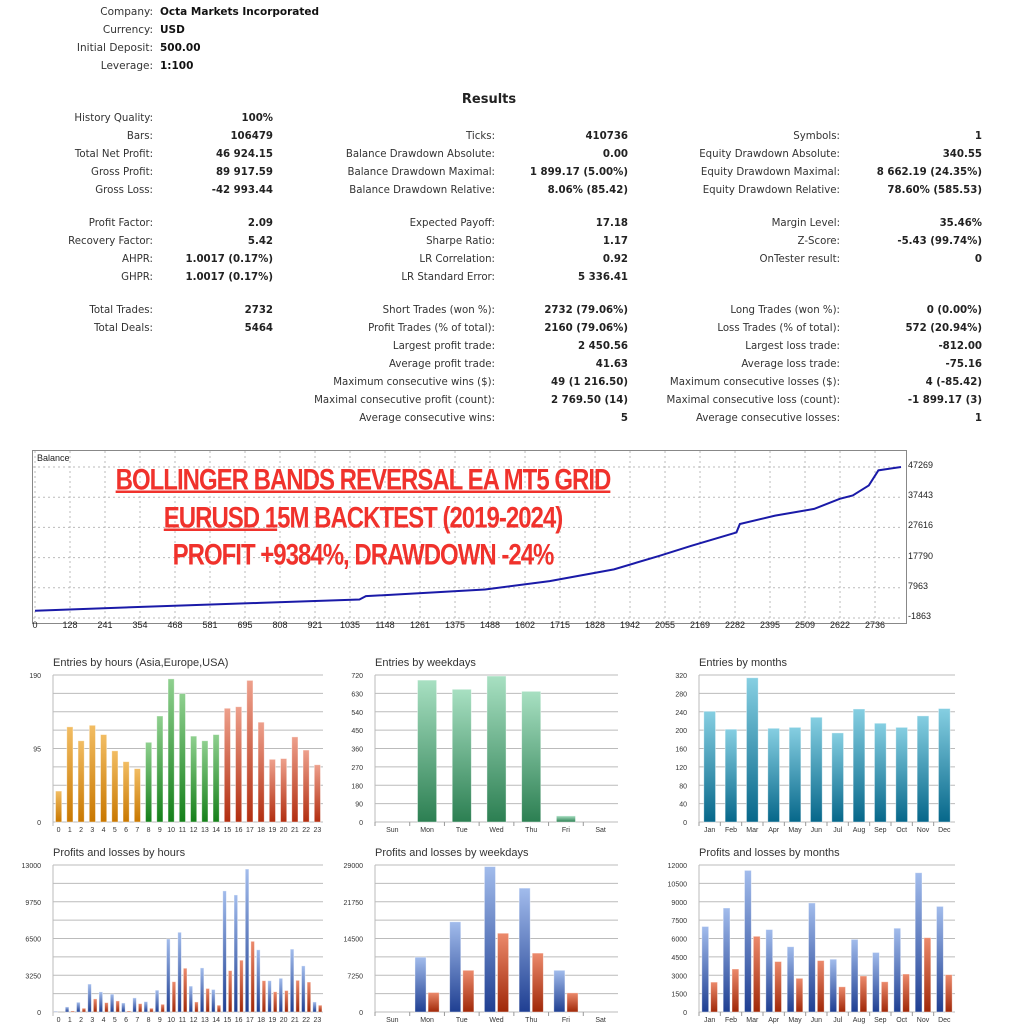 The image size is (1011, 1032). What do you see at coordinates (251, 136) in the screenshot?
I see `stat-value: 106479` at bounding box center [251, 136].